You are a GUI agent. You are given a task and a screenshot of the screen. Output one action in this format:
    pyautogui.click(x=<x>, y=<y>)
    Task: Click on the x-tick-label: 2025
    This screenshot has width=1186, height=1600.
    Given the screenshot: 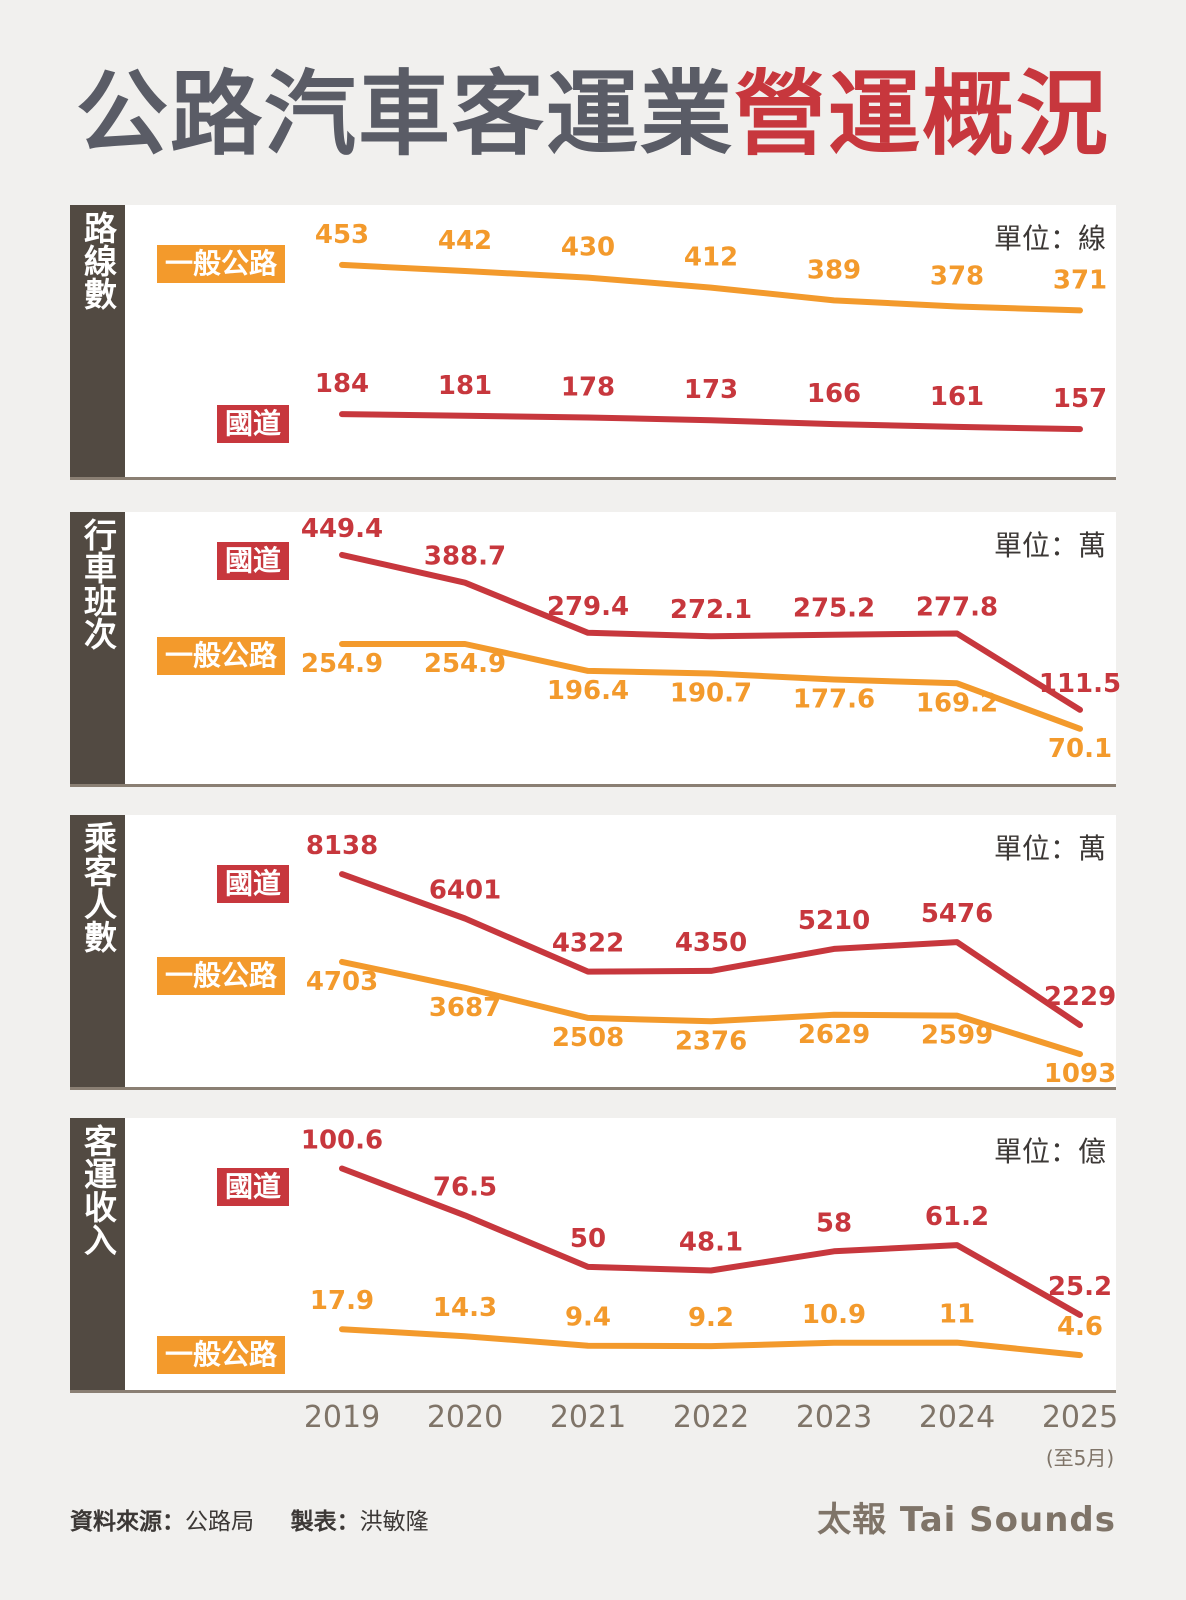 What is the action you would take?
    pyautogui.click(x=1080, y=1417)
    